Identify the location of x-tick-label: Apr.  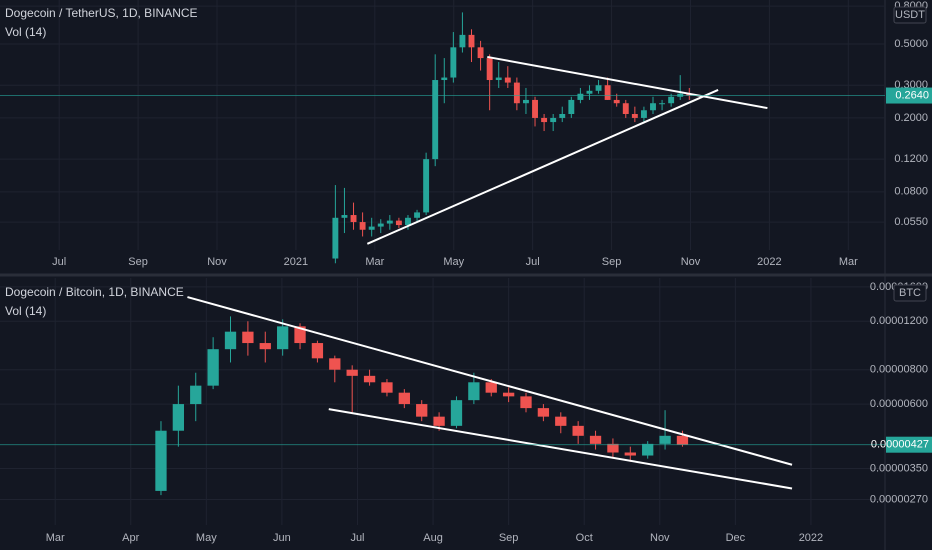
(130, 538).